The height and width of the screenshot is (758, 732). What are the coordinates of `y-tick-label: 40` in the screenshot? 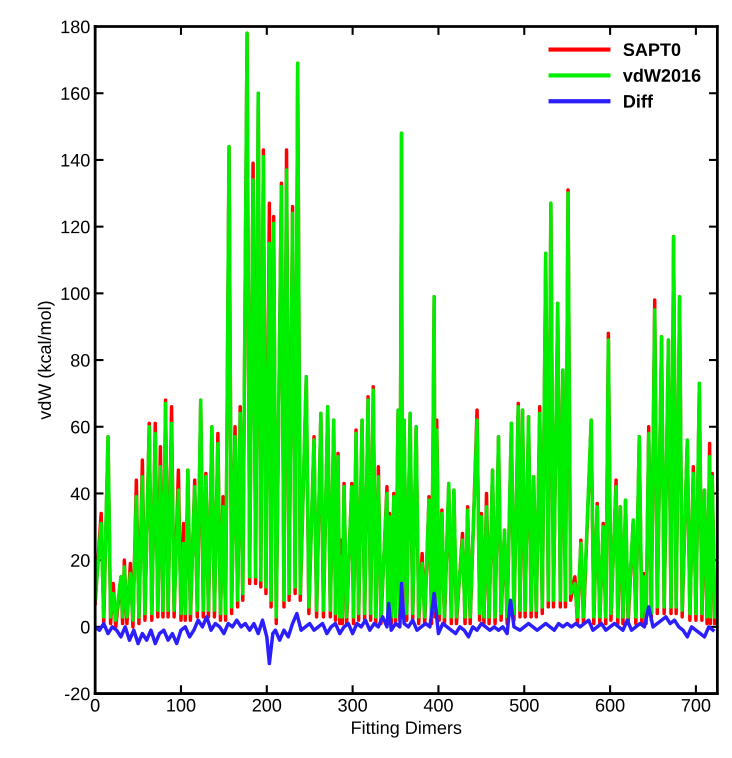 It's located at (80, 493).